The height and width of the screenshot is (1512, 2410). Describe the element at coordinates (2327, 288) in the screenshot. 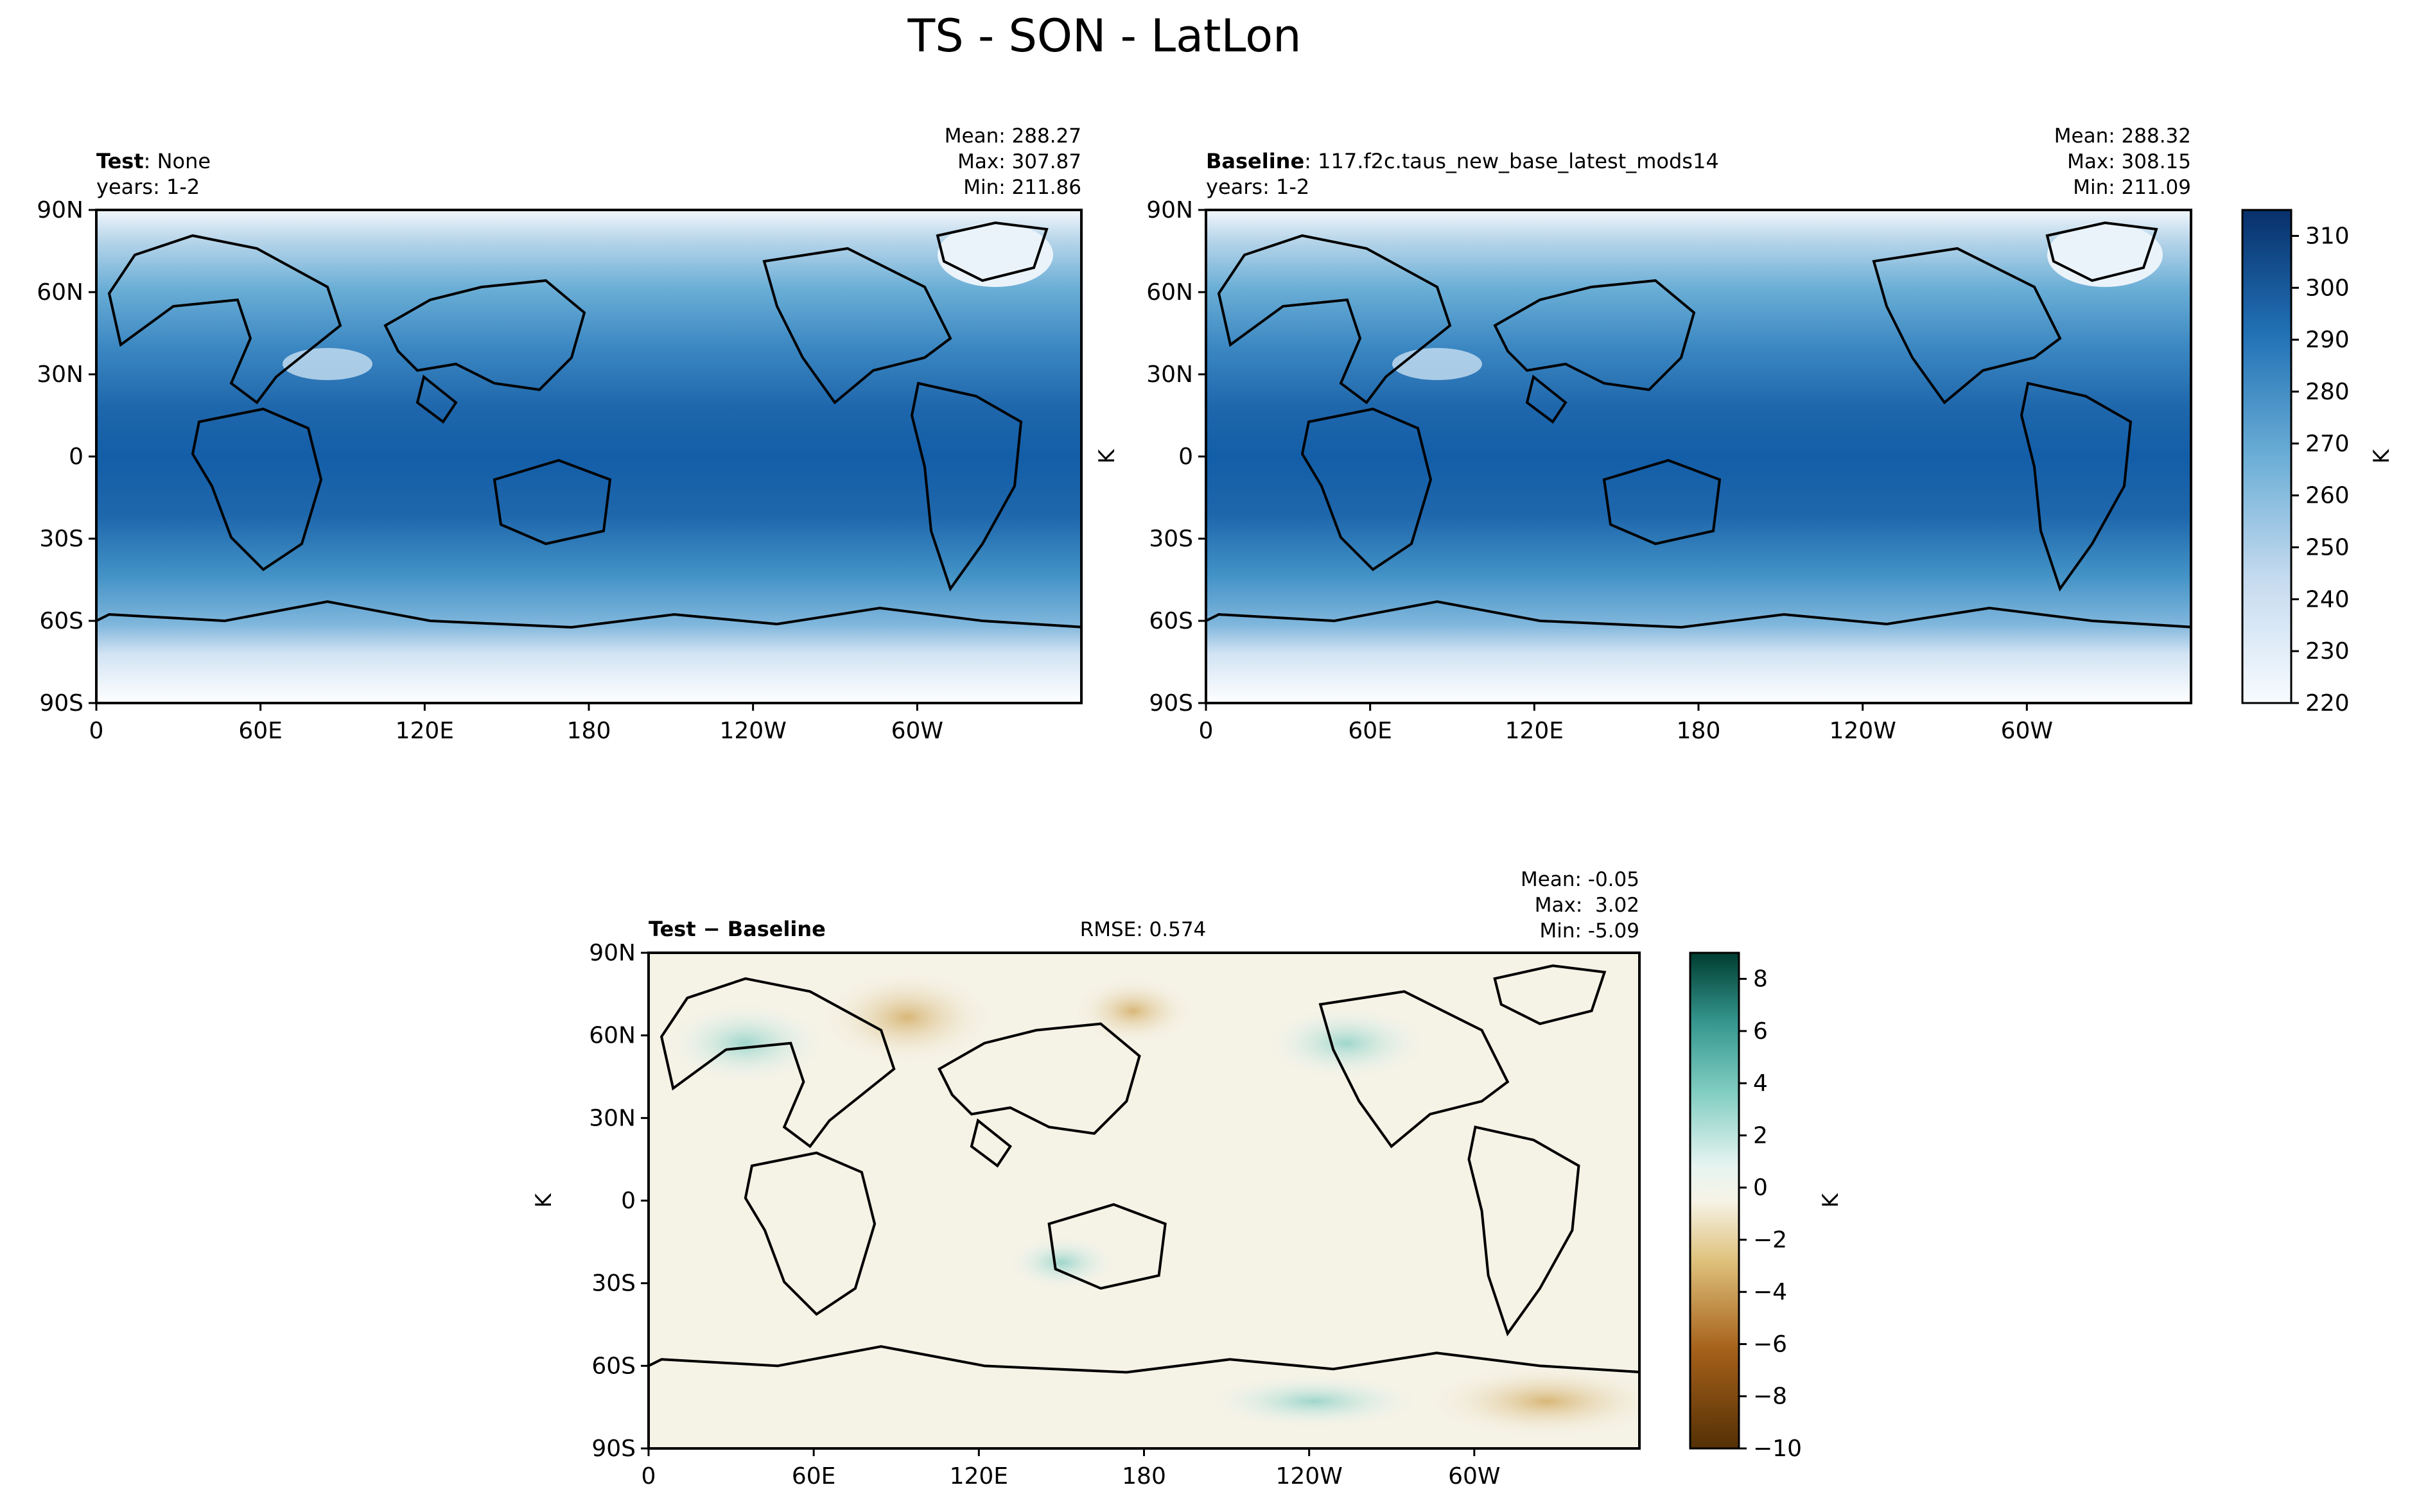

I see `colorbar-tick-label: 300` at that location.